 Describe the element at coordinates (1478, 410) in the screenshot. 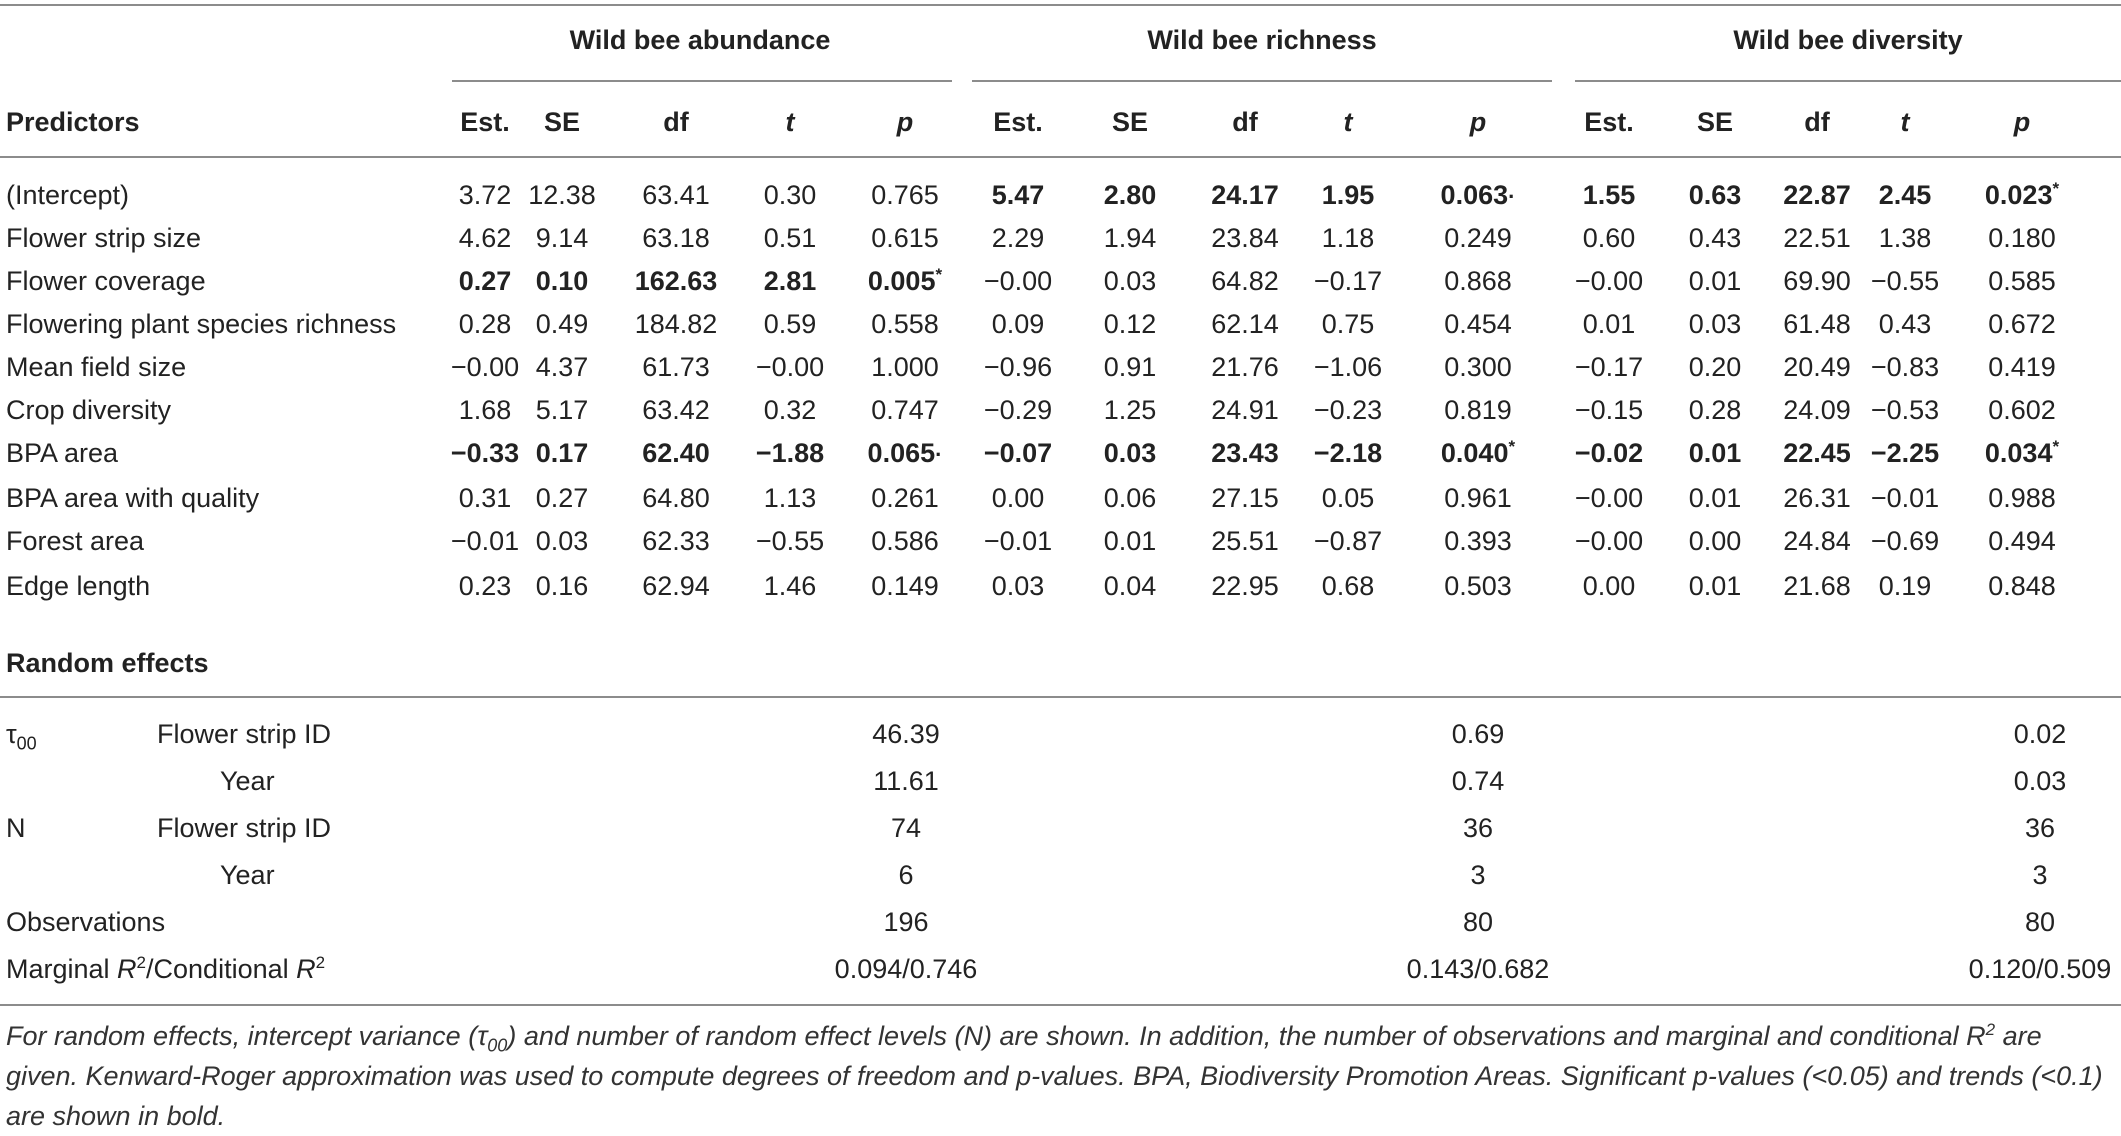

I see `cell-value: 0.819` at that location.